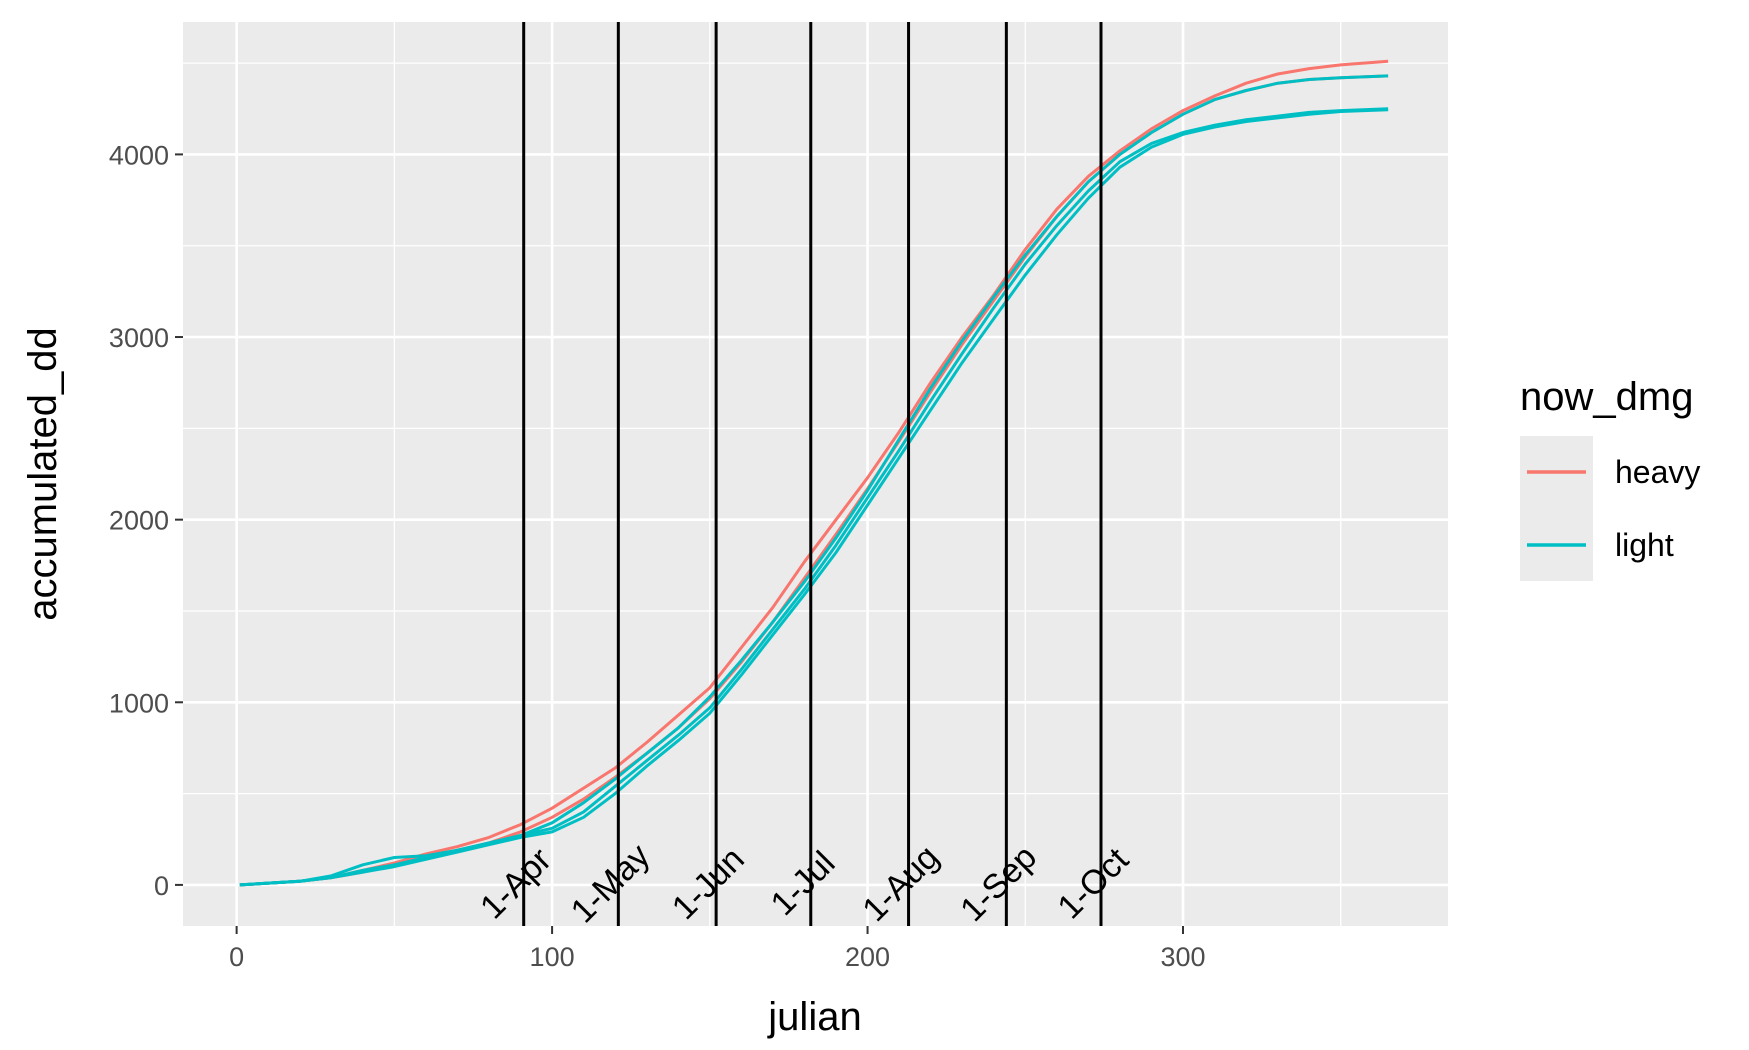  Describe the element at coordinates (1556, 508) in the screenshot. I see `legend-keys-background` at that location.